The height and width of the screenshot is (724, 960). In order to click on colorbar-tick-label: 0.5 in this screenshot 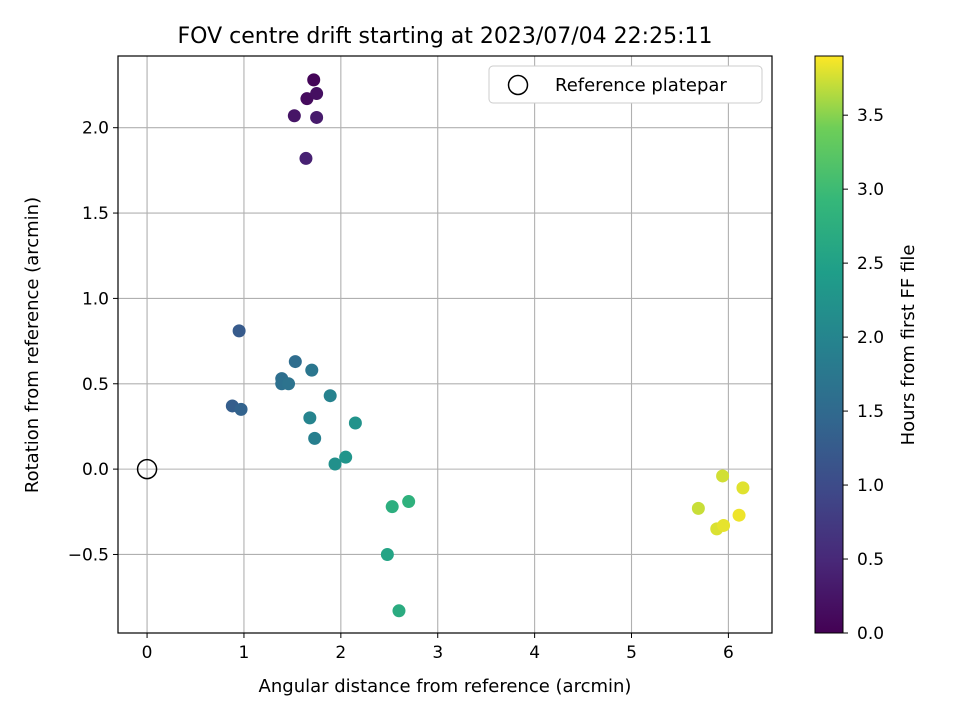, I will do `click(870, 560)`.